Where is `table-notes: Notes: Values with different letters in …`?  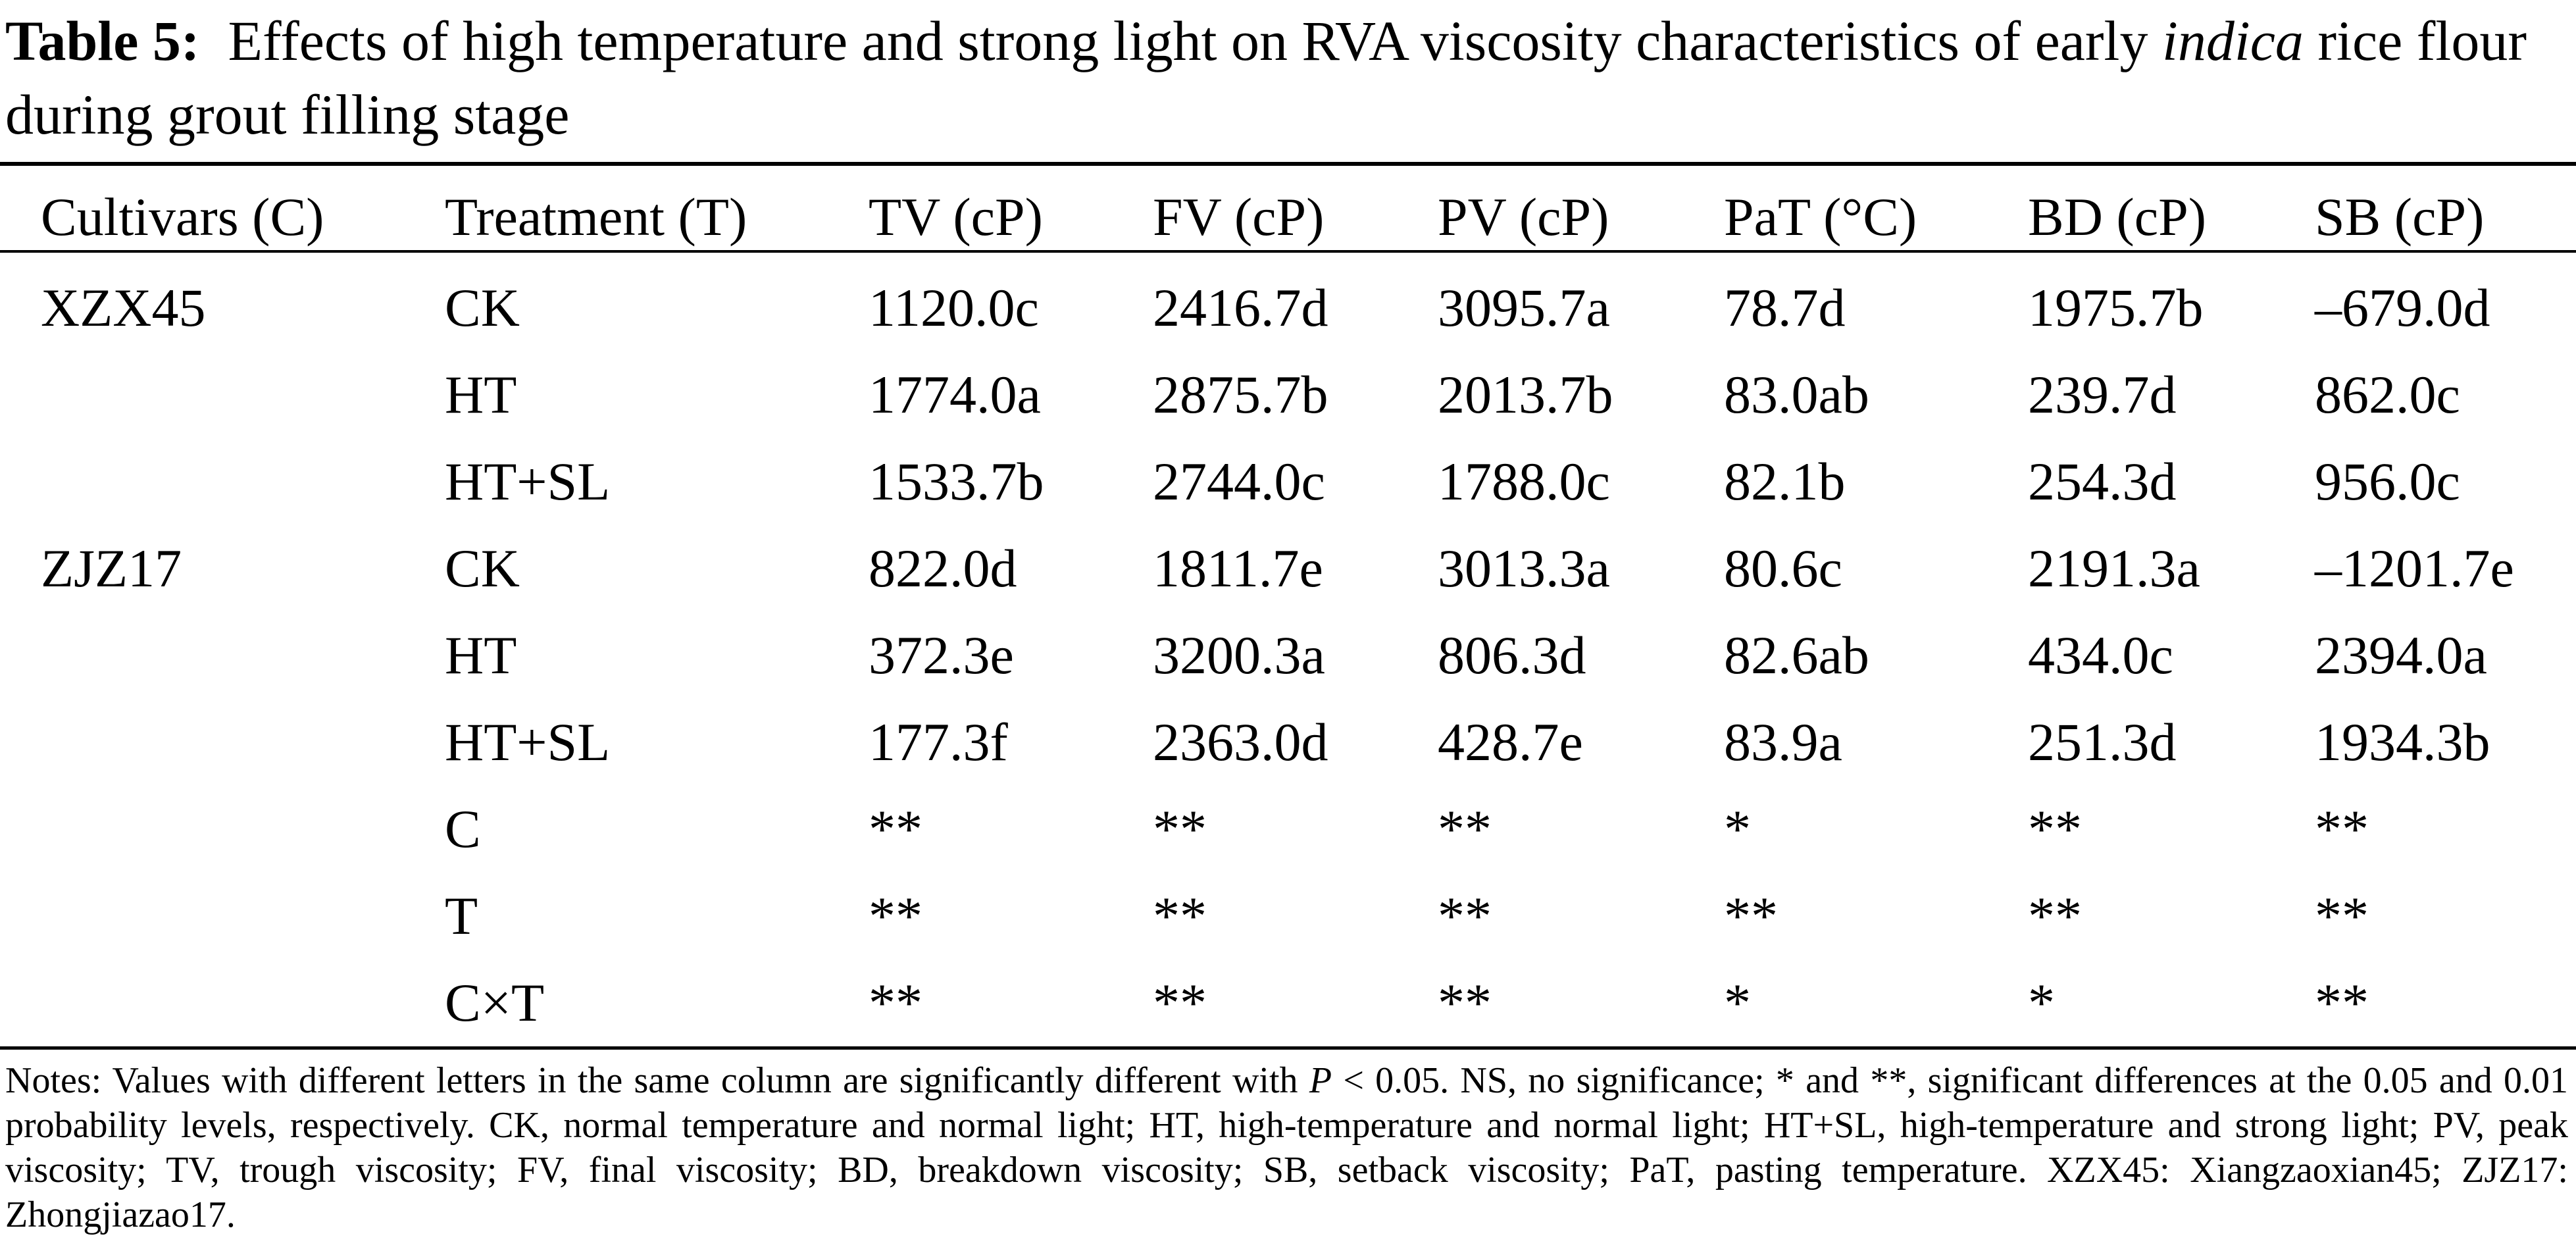 table-notes: Notes: Values with different letters in … is located at coordinates (1286, 1147).